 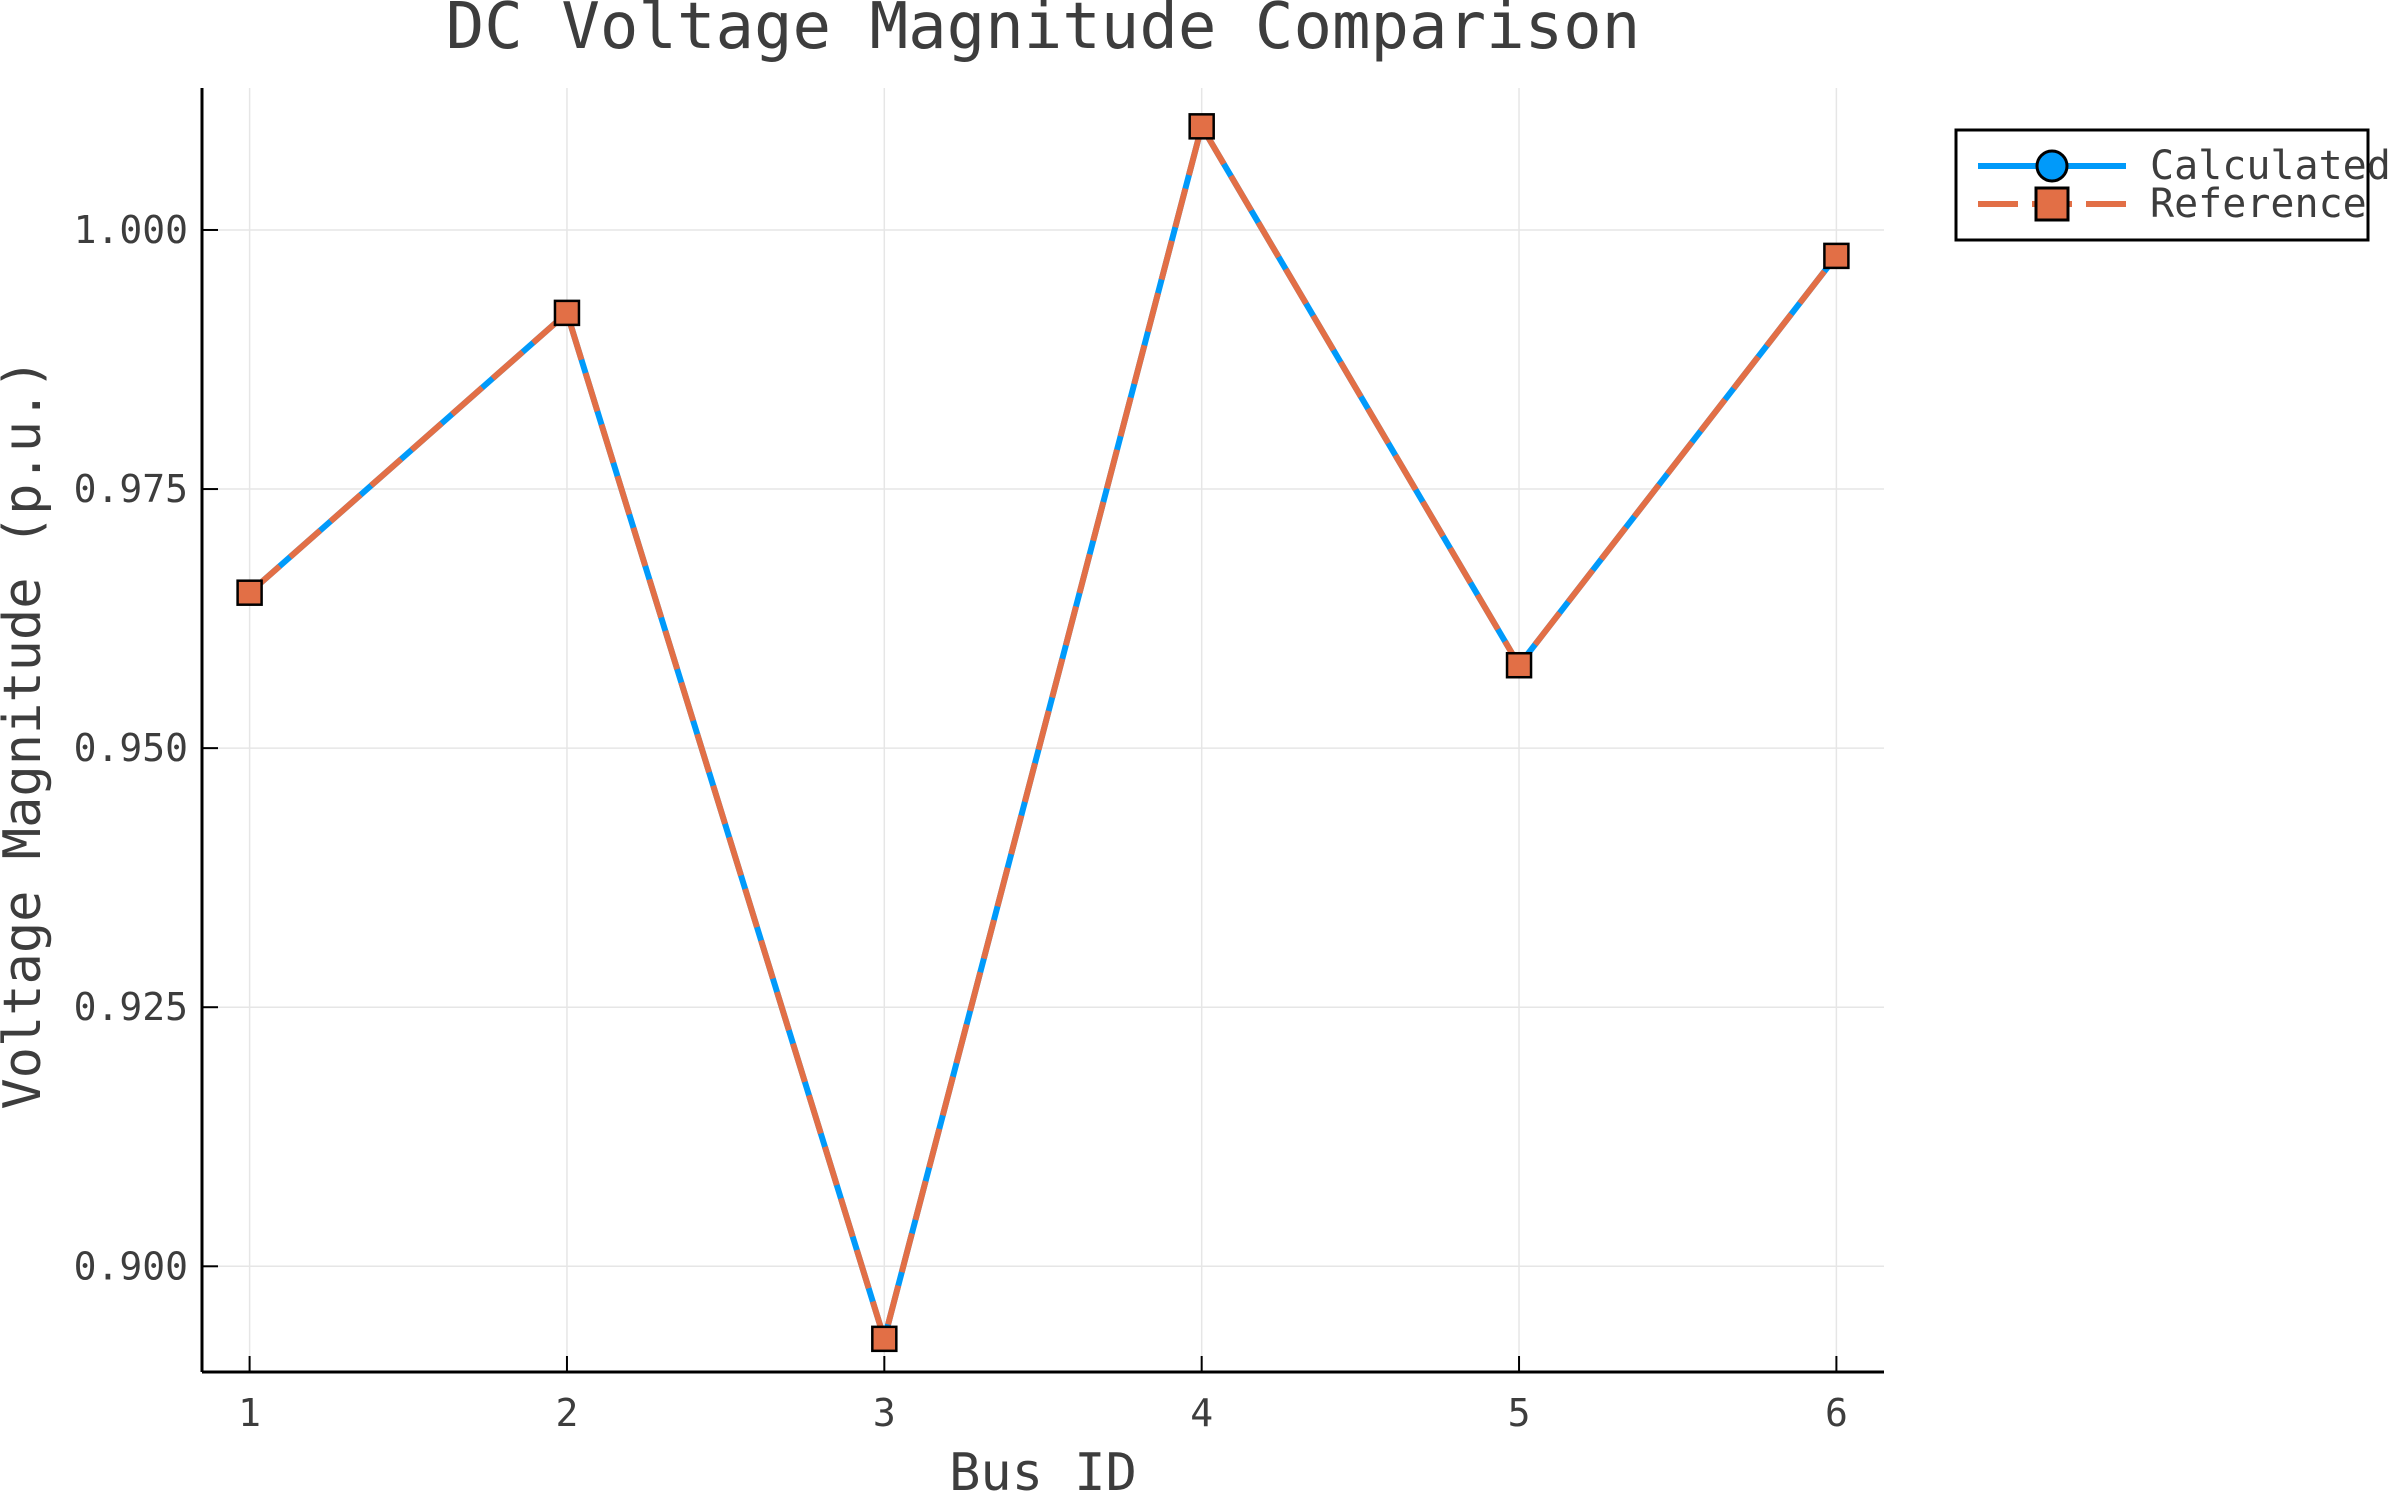 I want to click on x-tick-label: 5, so click(x=1519, y=1413).